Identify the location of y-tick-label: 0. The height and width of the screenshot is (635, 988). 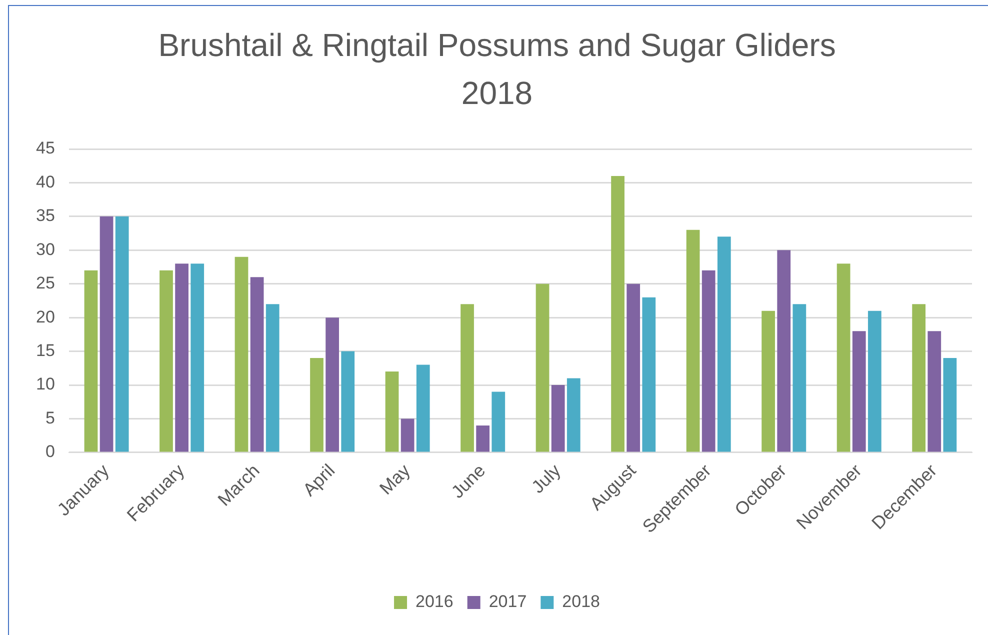
(50, 452).